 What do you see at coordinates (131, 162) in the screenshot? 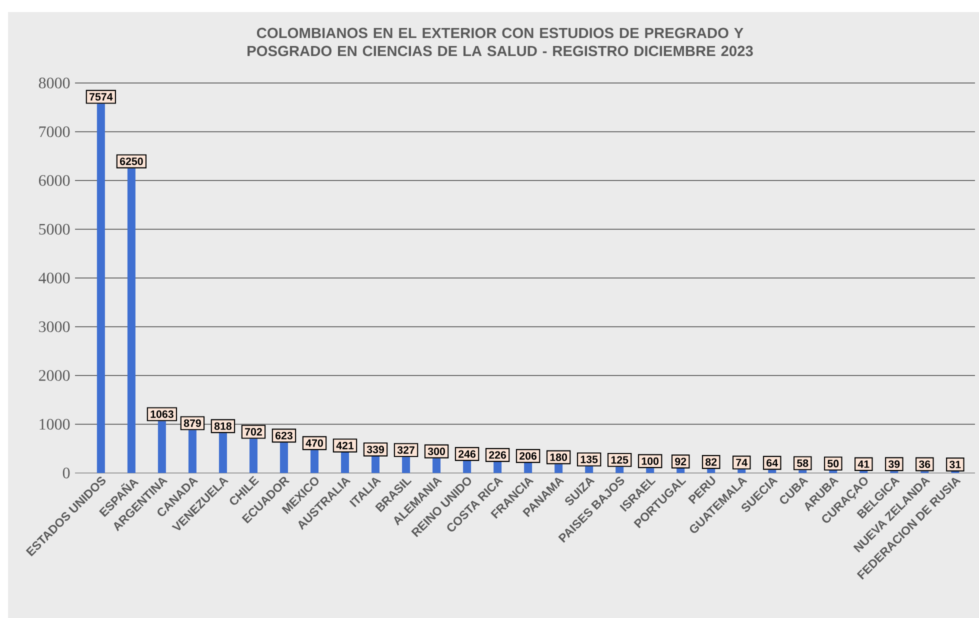
I see `data-label: 6250` at bounding box center [131, 162].